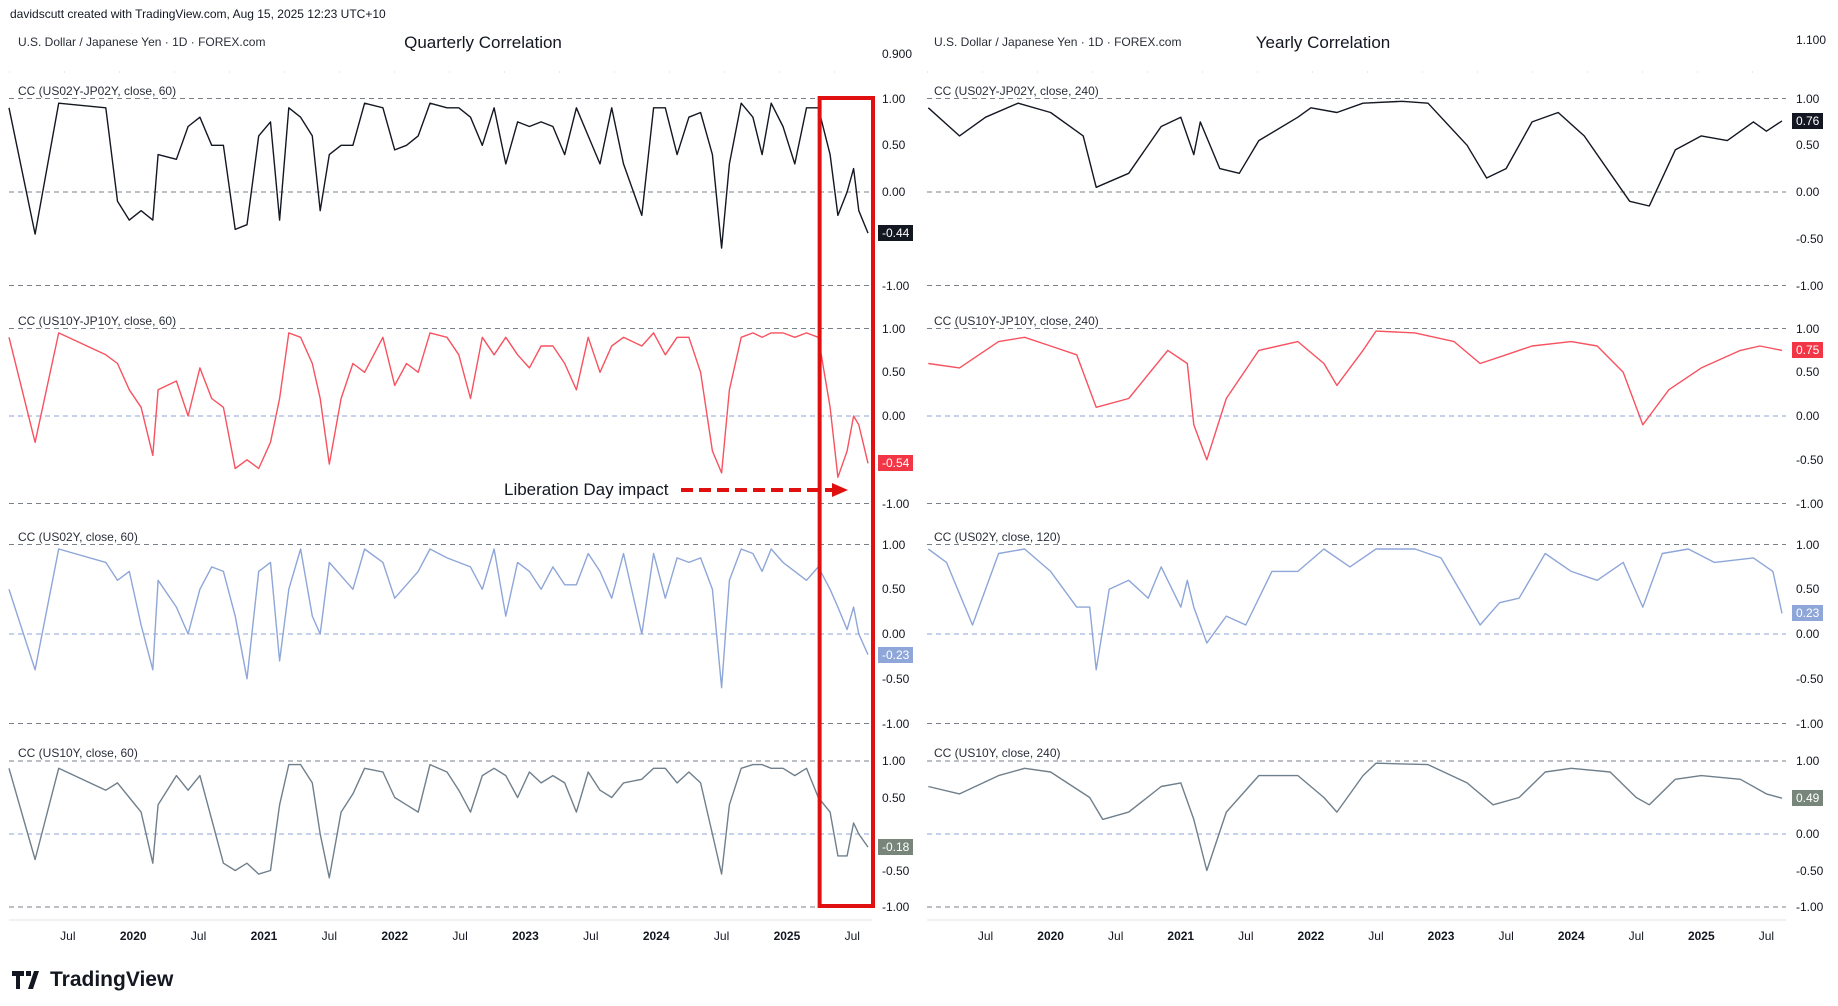  I want to click on last-value-label: 0.75, so click(1808, 350).